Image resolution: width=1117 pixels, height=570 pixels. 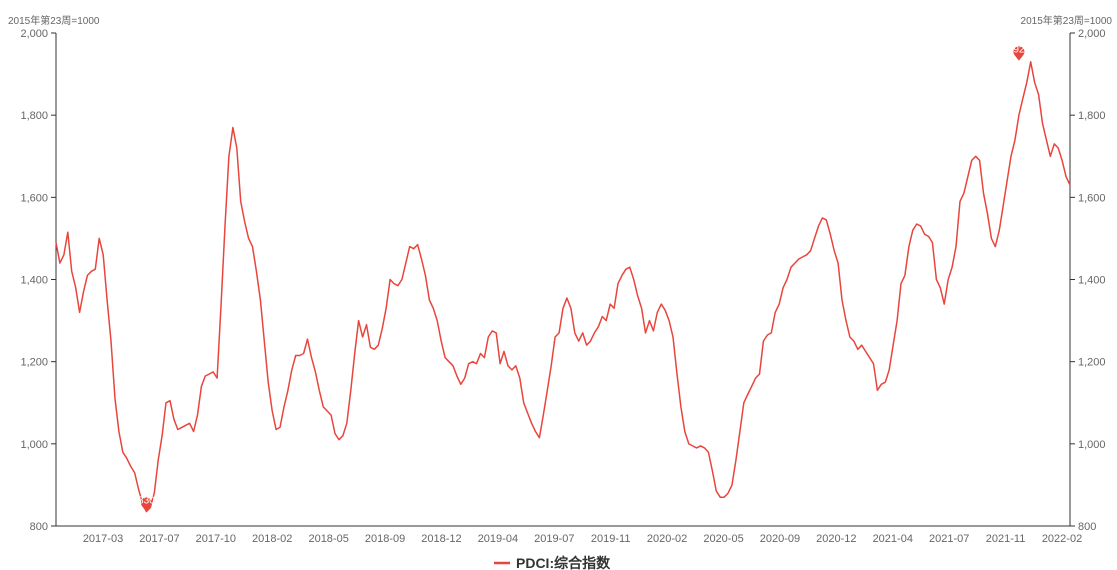 I want to click on right-axis-unit: 2015年第23周=1000, so click(x=1067, y=20).